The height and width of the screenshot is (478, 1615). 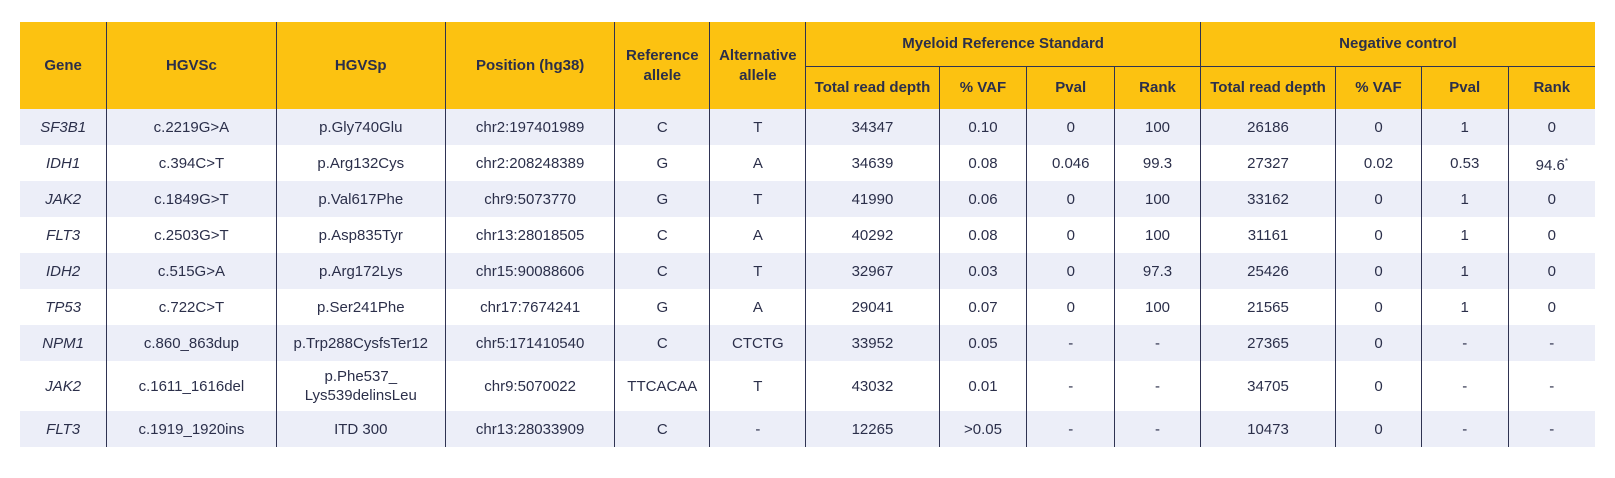 I want to click on cell-myeloid-total-read-depth: 41990, so click(x=872, y=199).